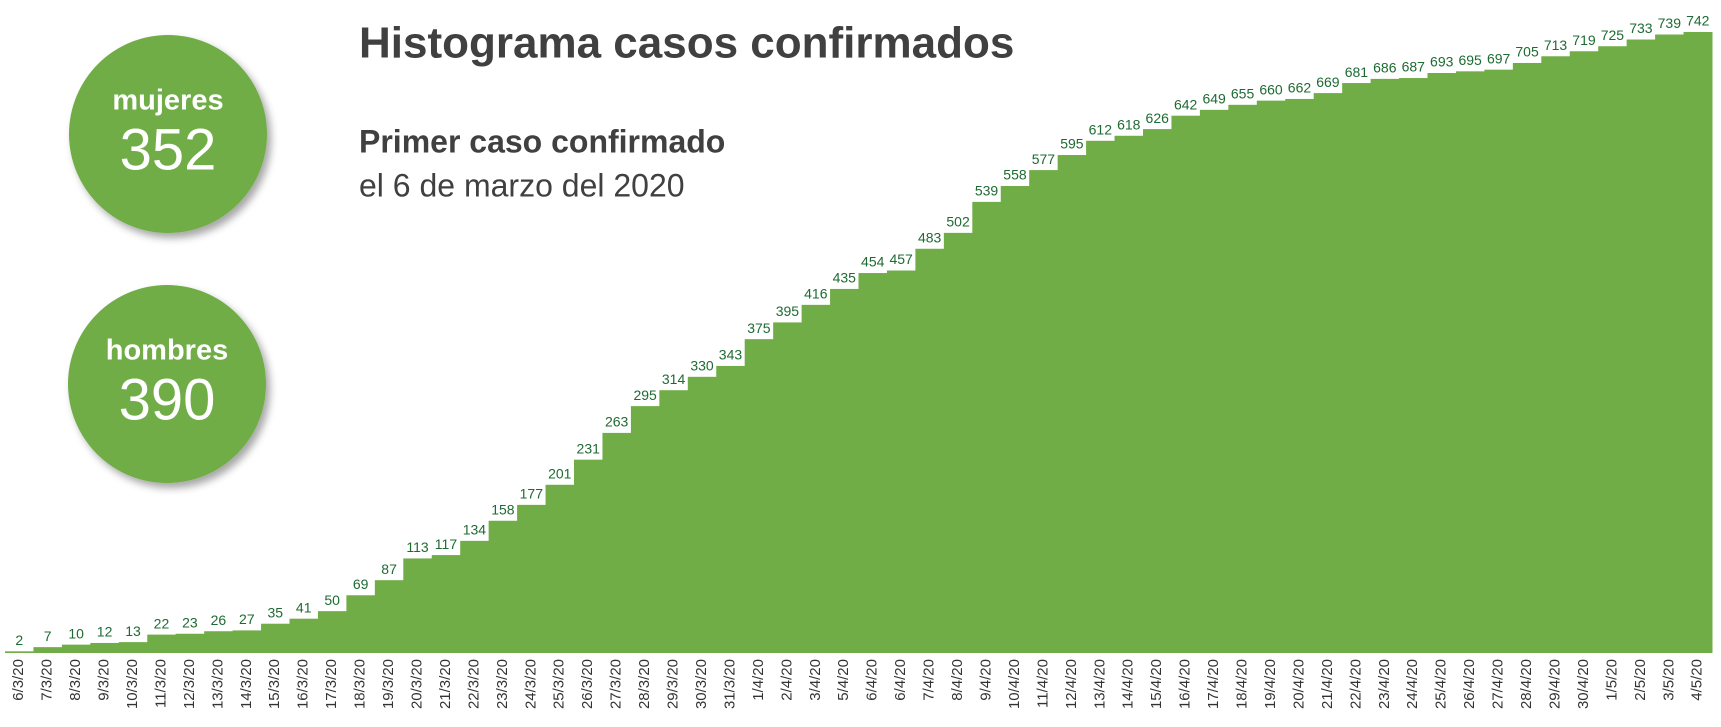 The height and width of the screenshot is (727, 1721). Describe the element at coordinates (816, 294) in the screenshot. I see `data-label: 416` at that location.